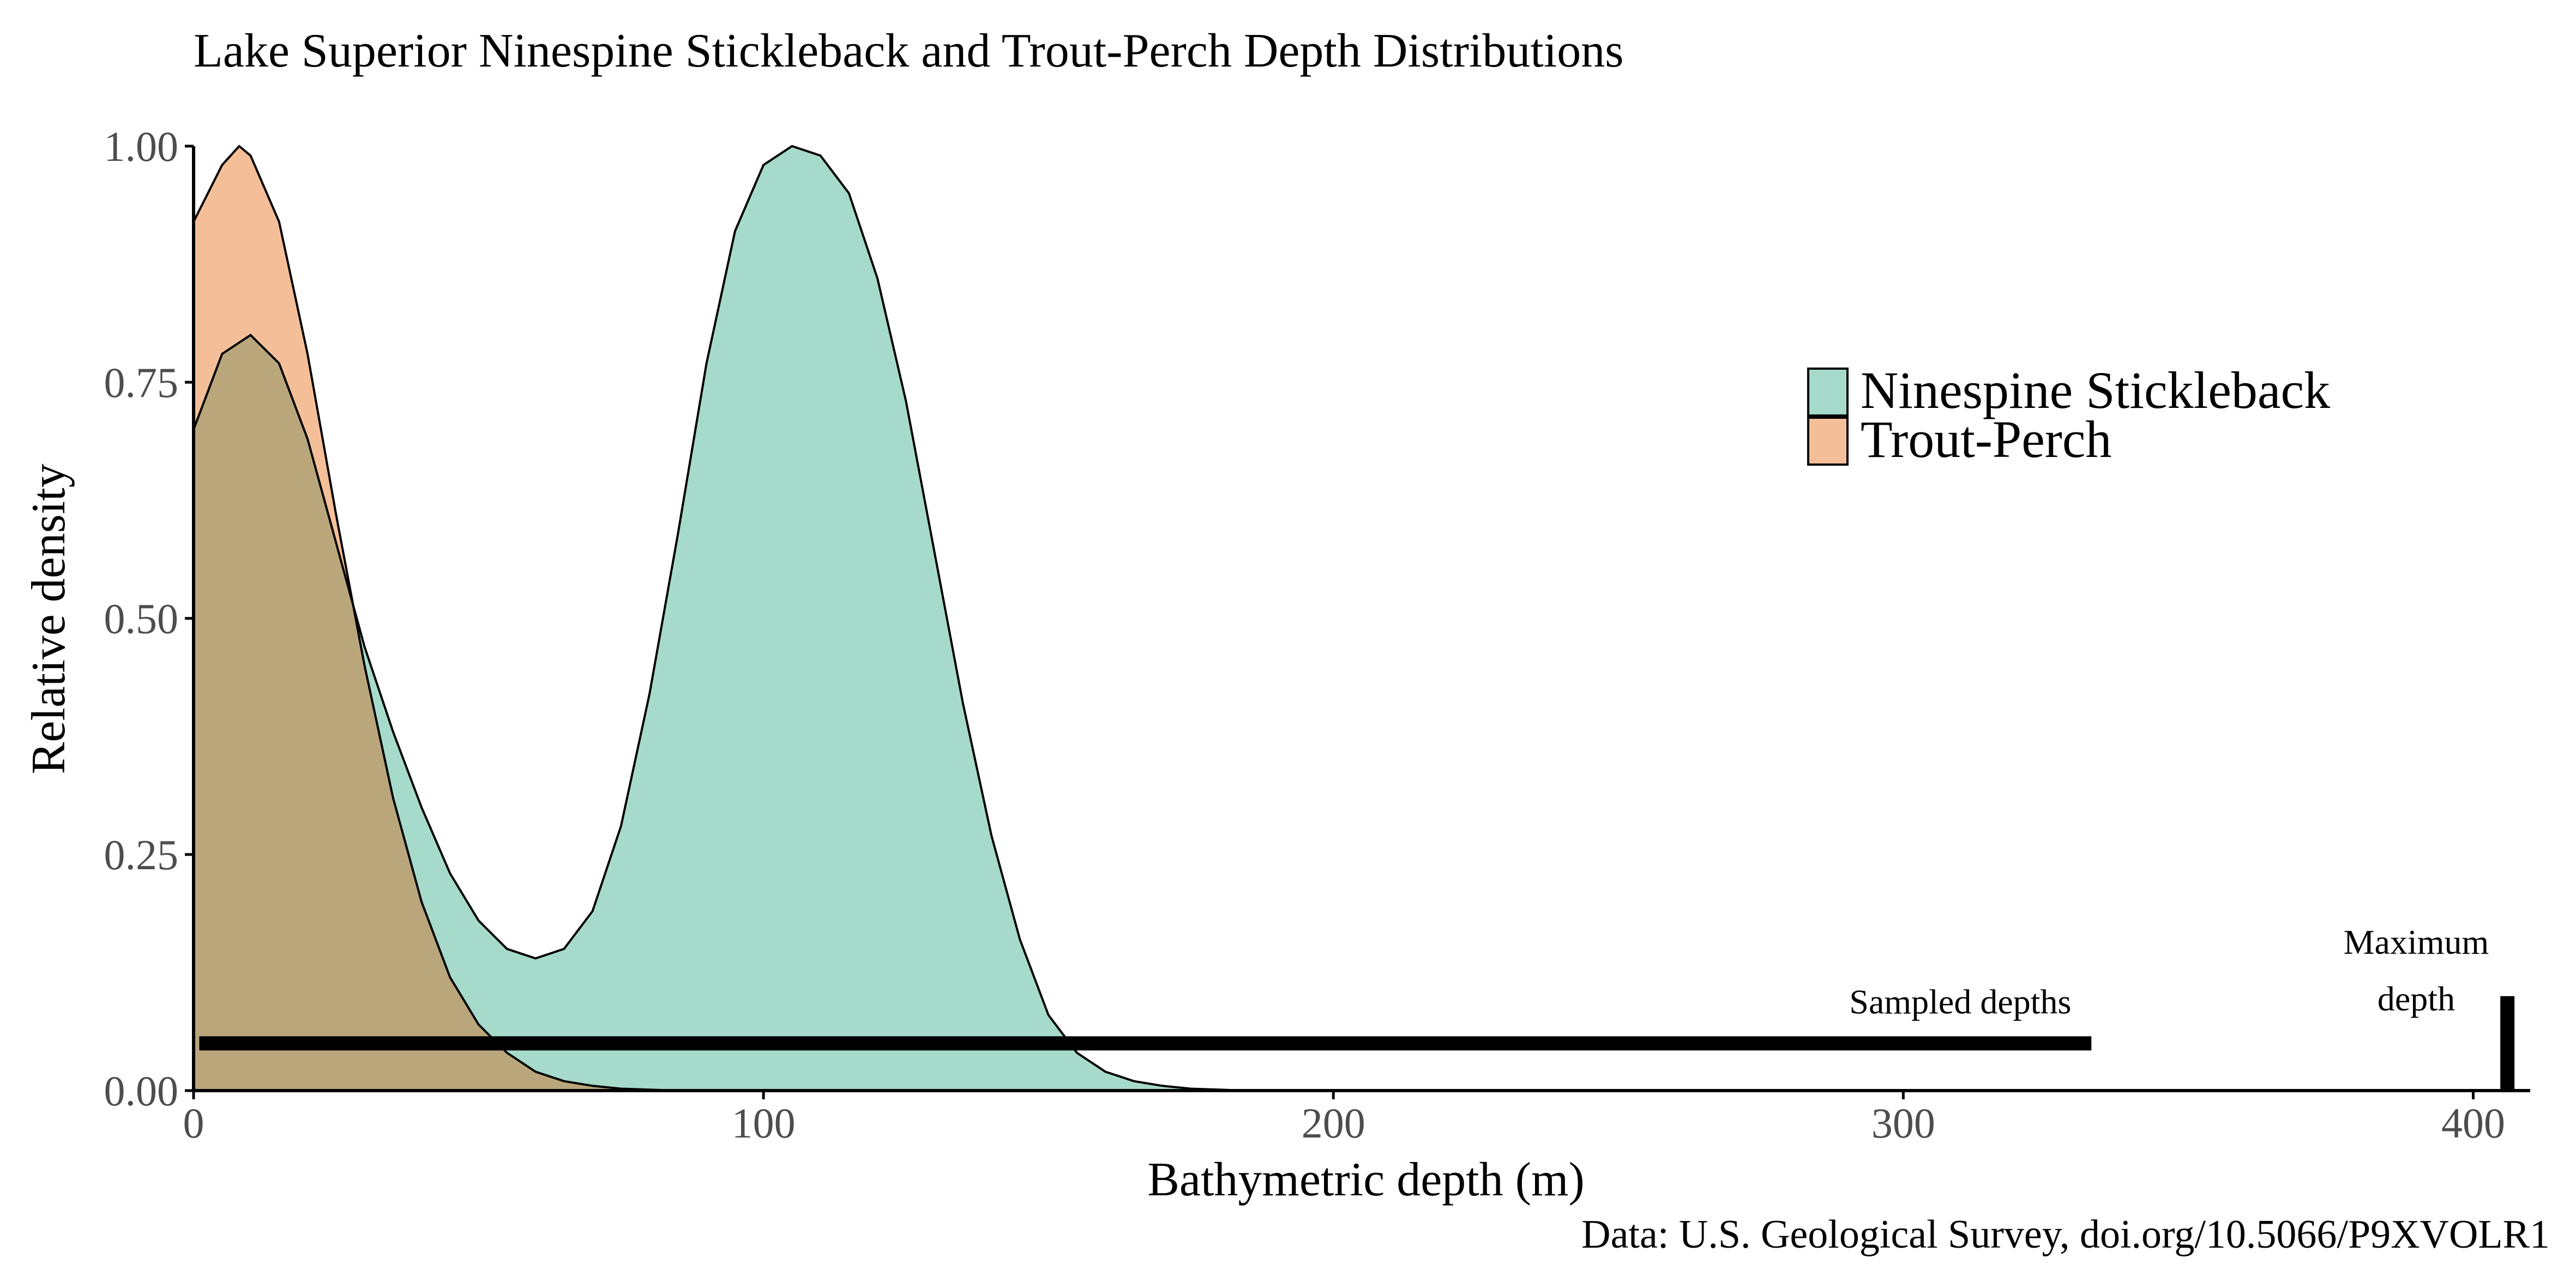 Image resolution: width=2576 pixels, height=1288 pixels. I want to click on y-tick-label: 0.00, so click(141, 1091).